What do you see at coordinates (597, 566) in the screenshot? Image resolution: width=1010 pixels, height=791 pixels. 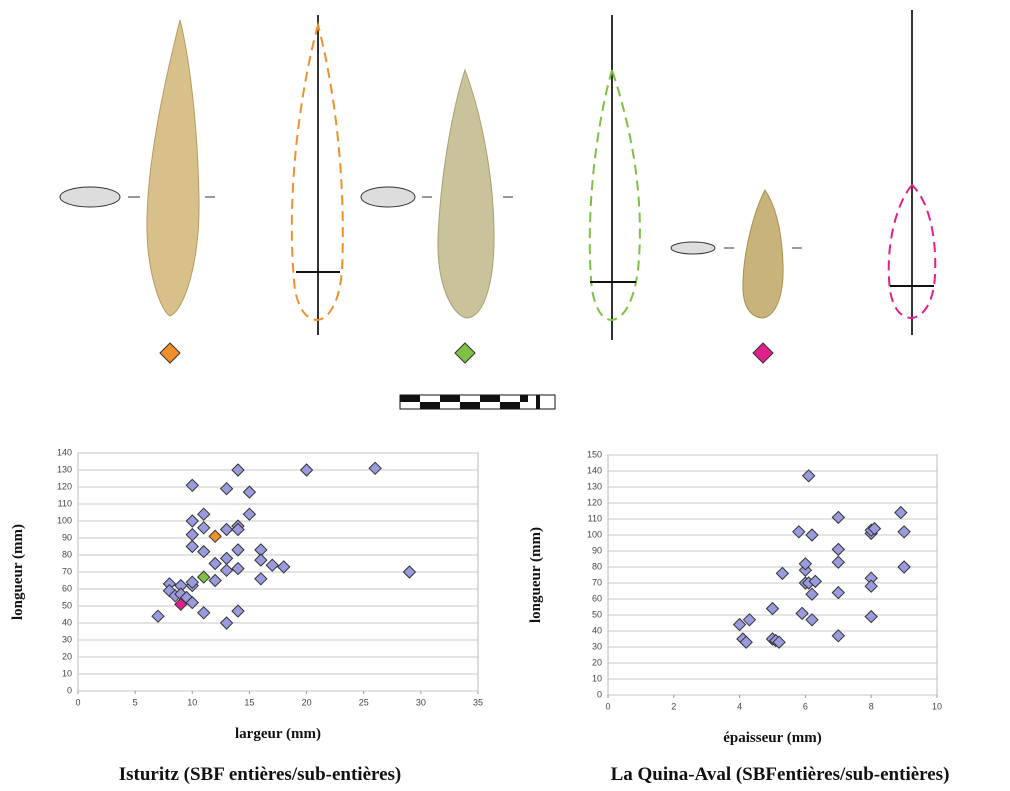 I see `y-tick-label: 80` at bounding box center [597, 566].